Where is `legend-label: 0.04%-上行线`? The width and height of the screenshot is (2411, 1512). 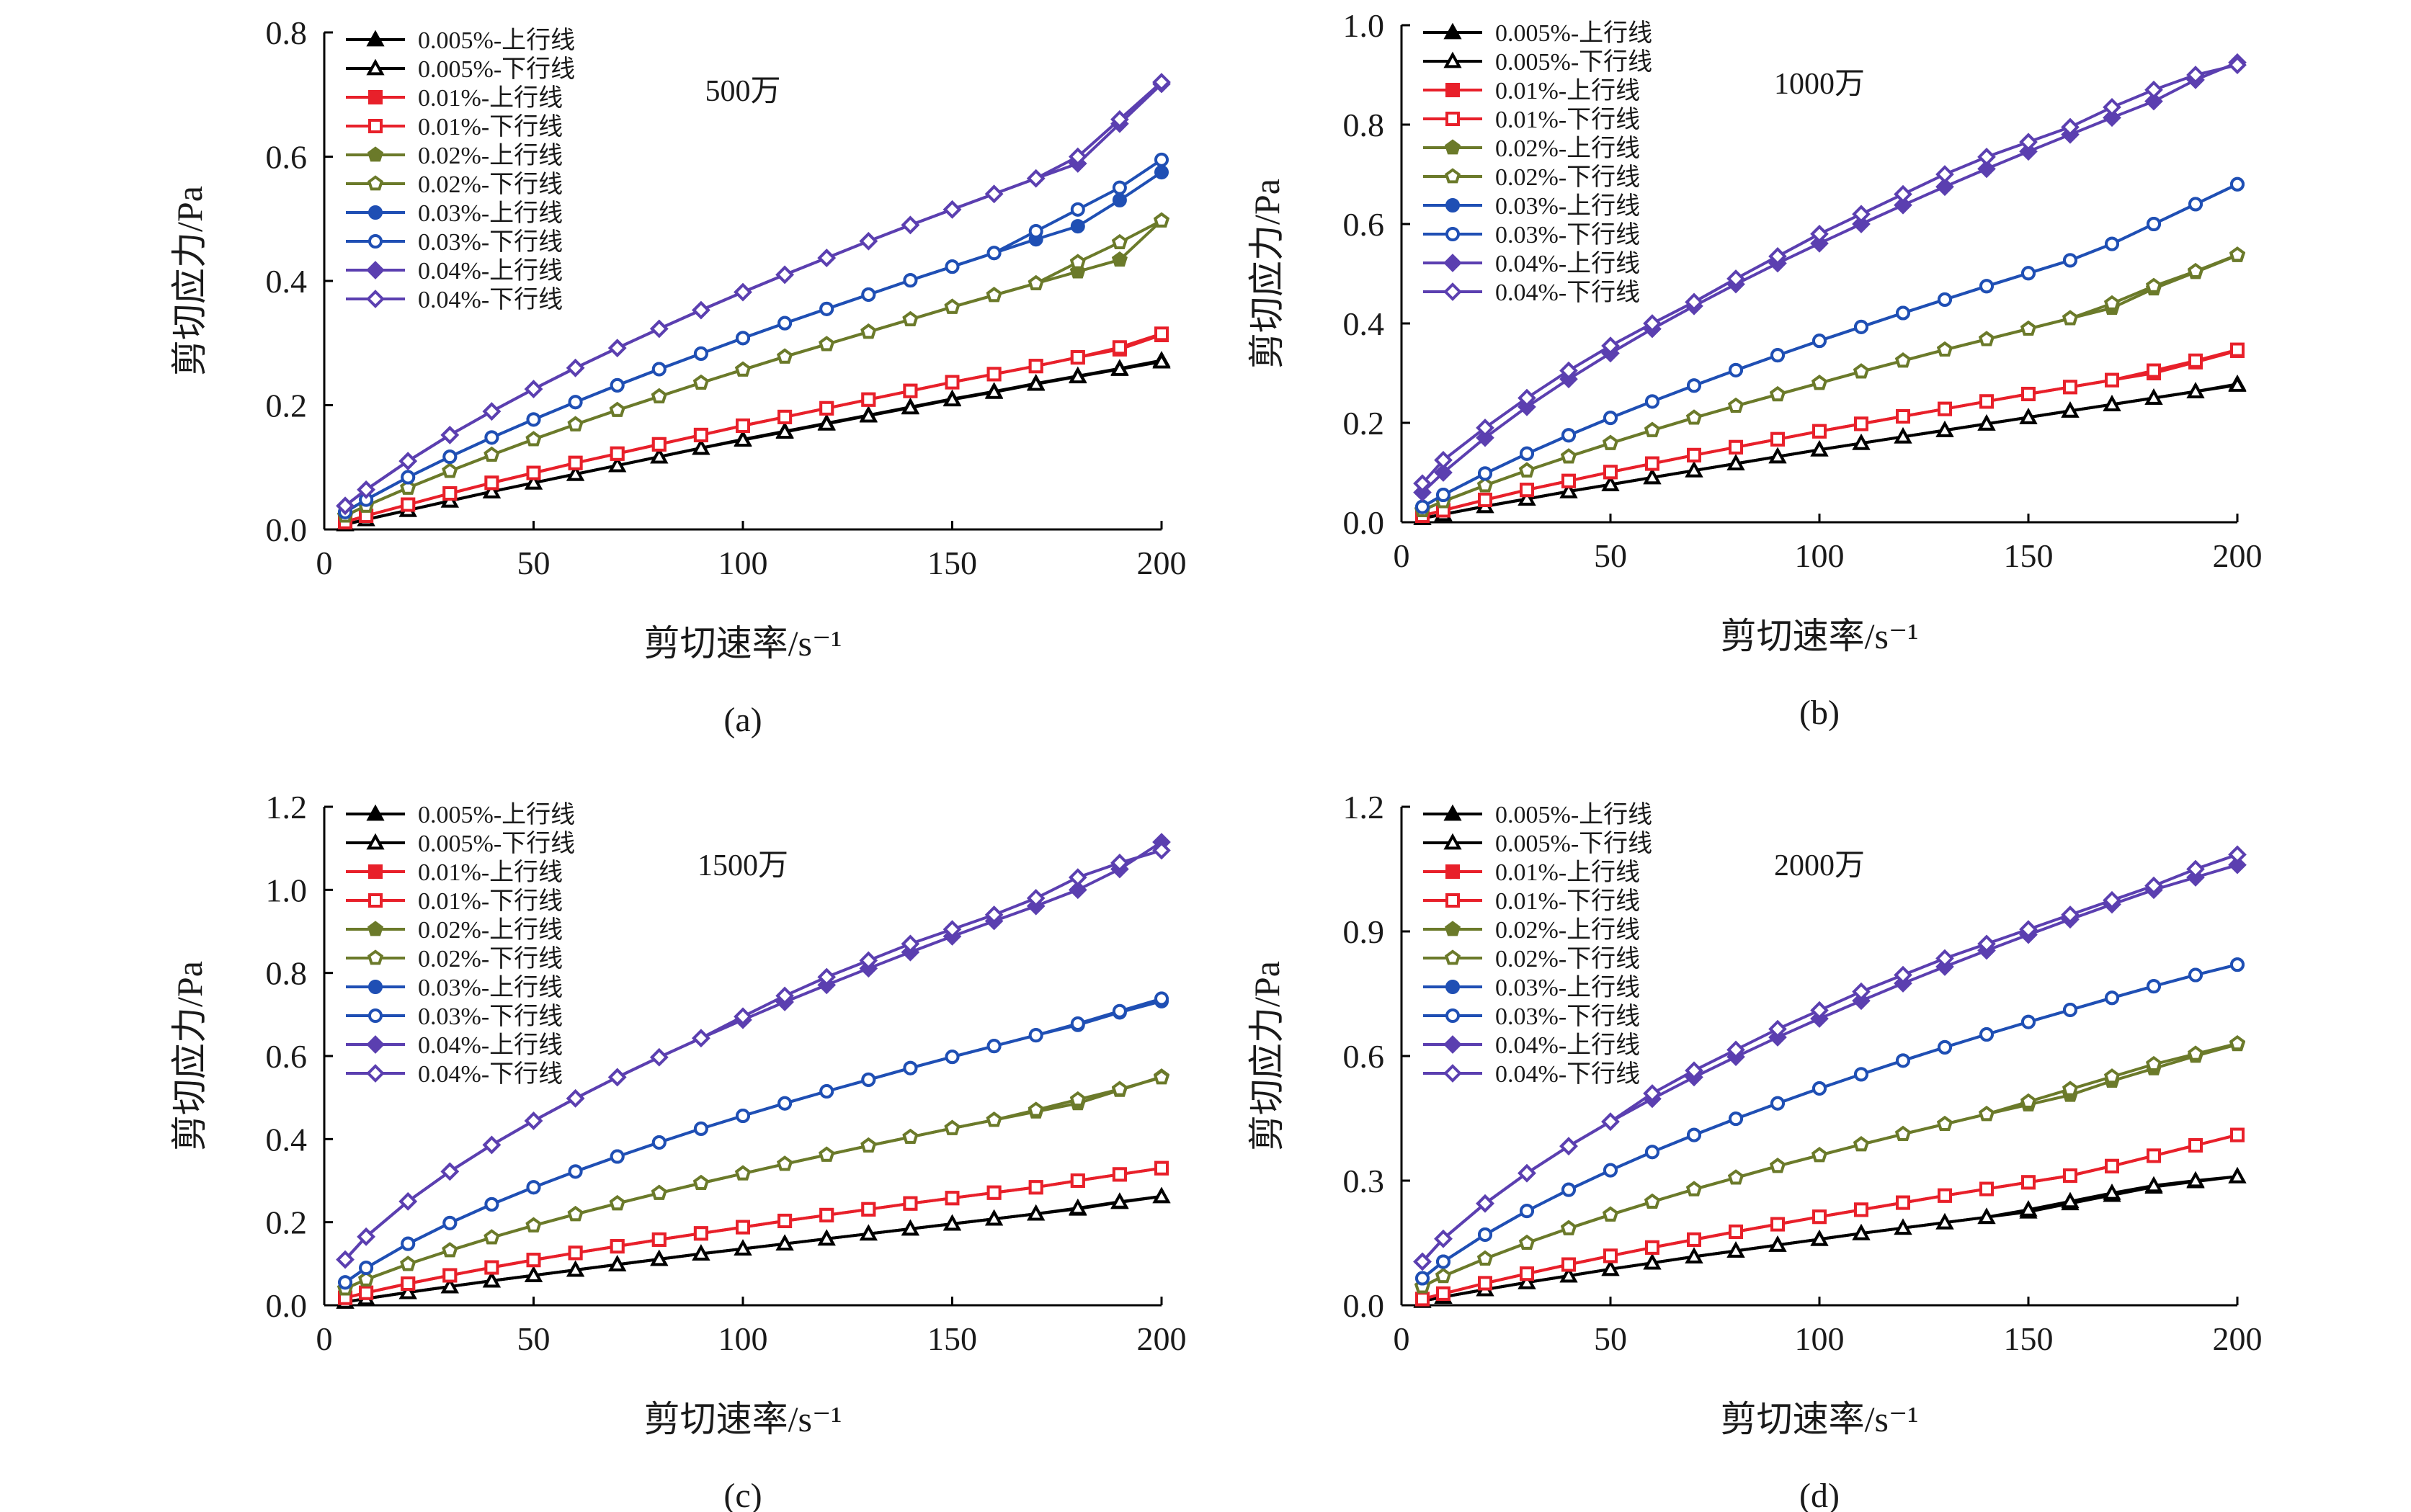 legend-label: 0.04%-上行线 is located at coordinates (490, 1045).